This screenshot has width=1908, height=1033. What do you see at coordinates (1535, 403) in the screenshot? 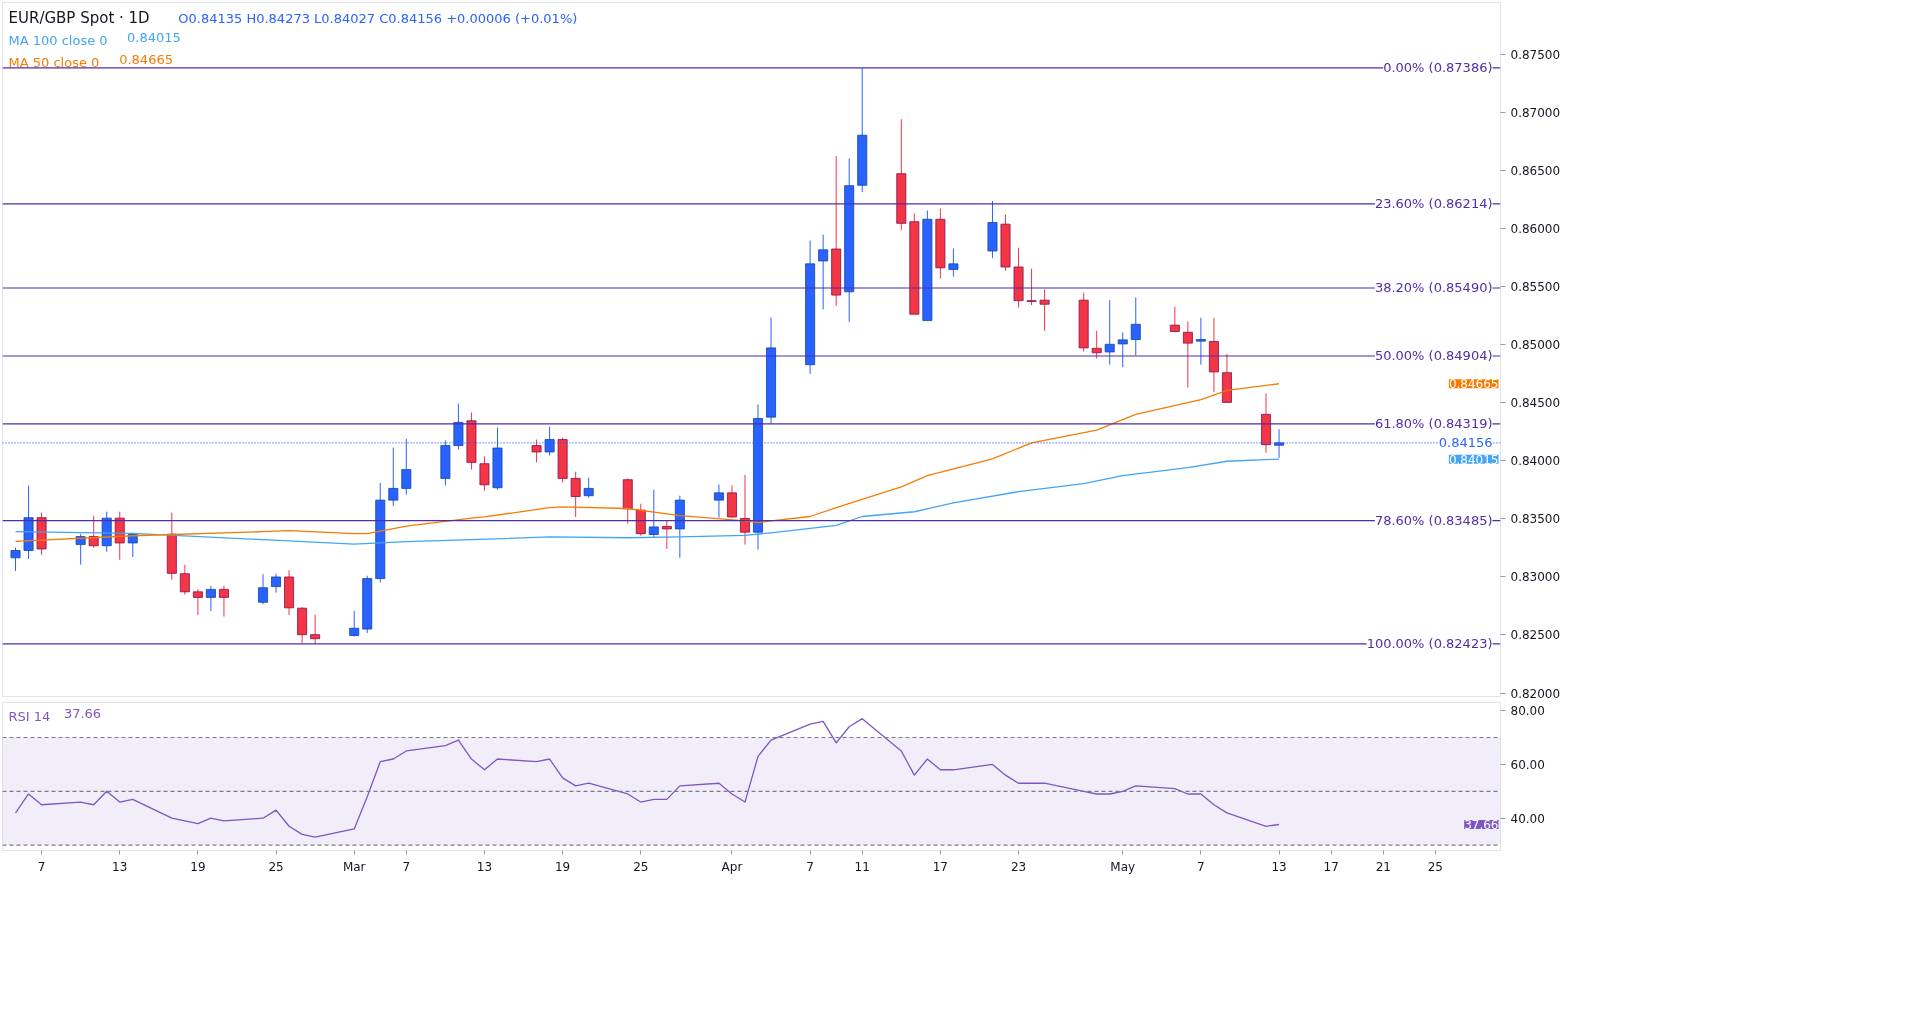
I see `y-tick-label: 0.84500` at bounding box center [1535, 403].